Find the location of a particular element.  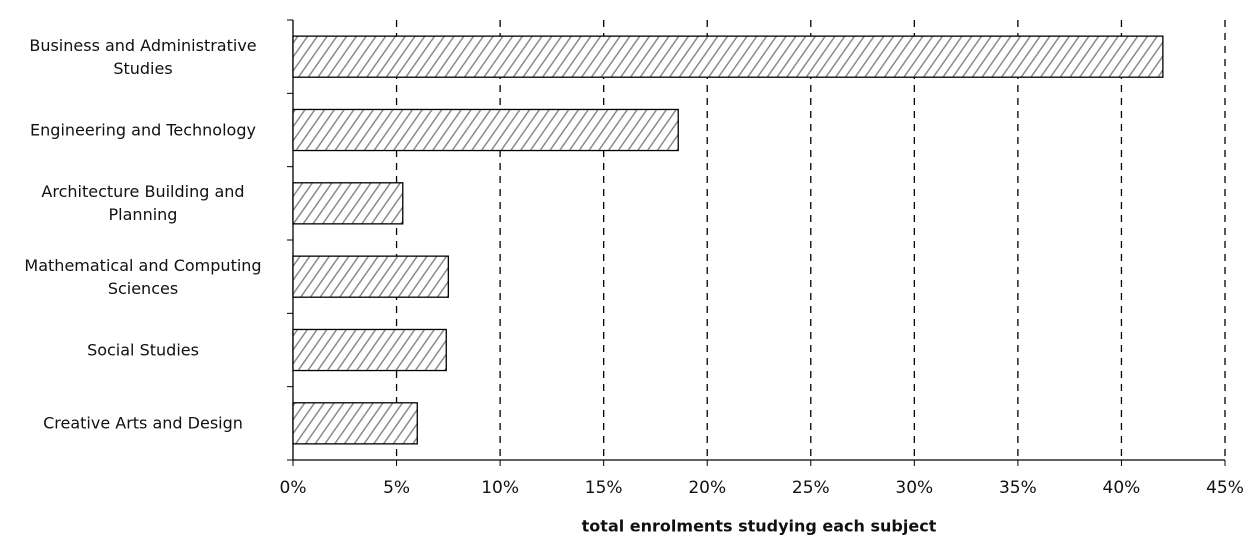

x-tick-label: 30% is located at coordinates (914, 488).